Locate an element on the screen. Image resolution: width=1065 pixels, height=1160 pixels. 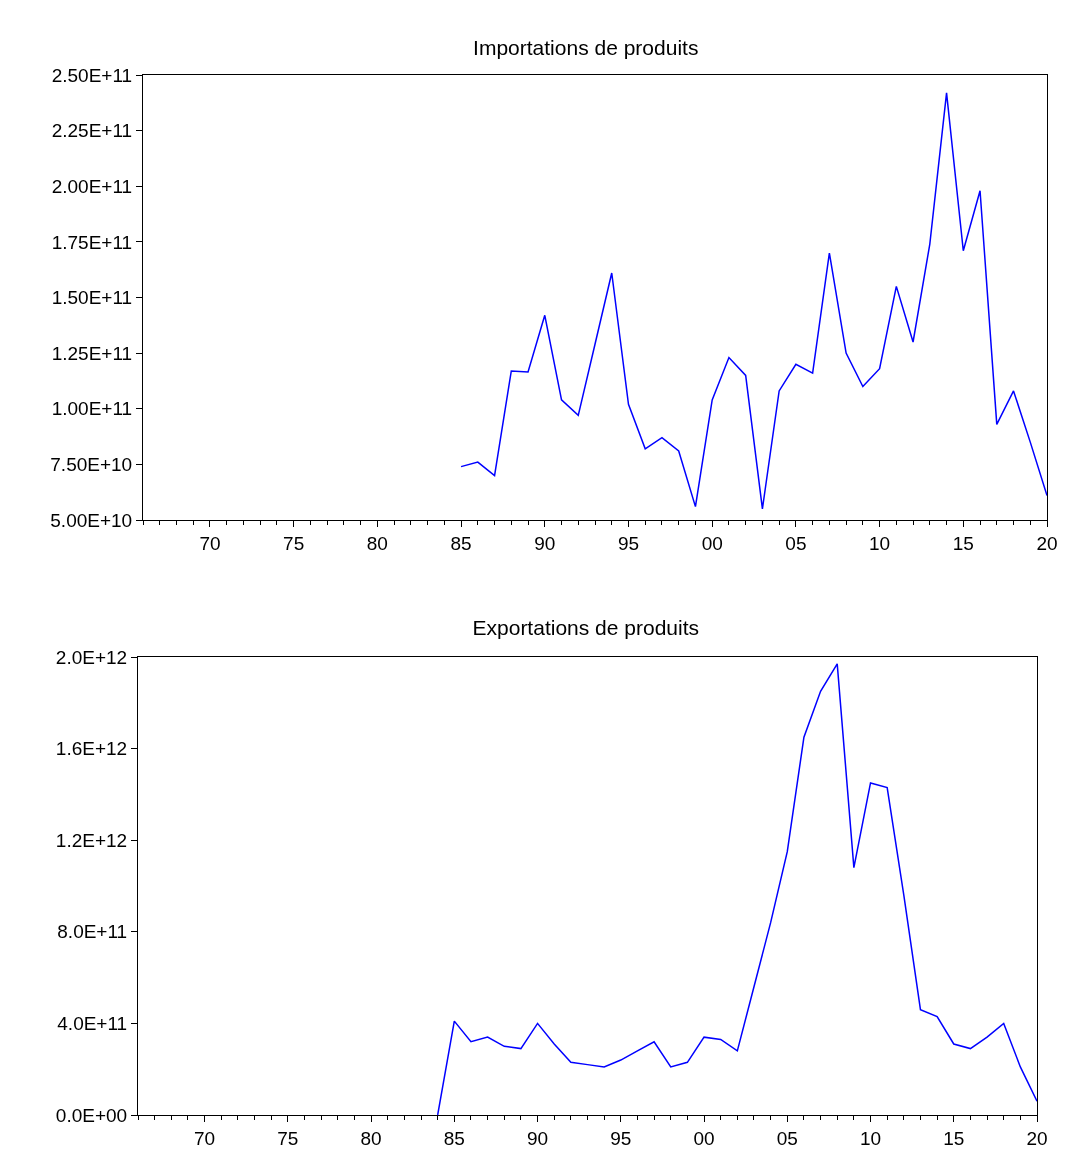
y-tick-label: 2.0E+12 is located at coordinates (91, 657).